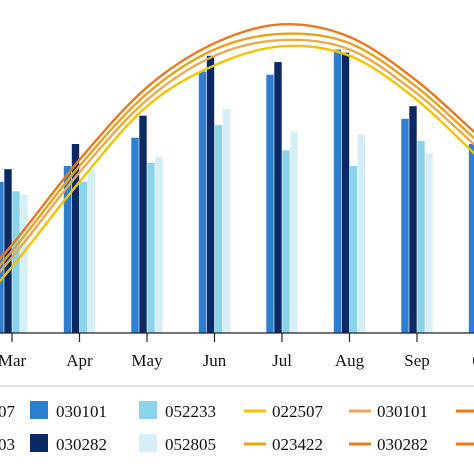 The image size is (474, 474). I want to click on x-axis-ticks: Mar Apr May Jun Jul Aug Sep Oct, so click(237, 351).